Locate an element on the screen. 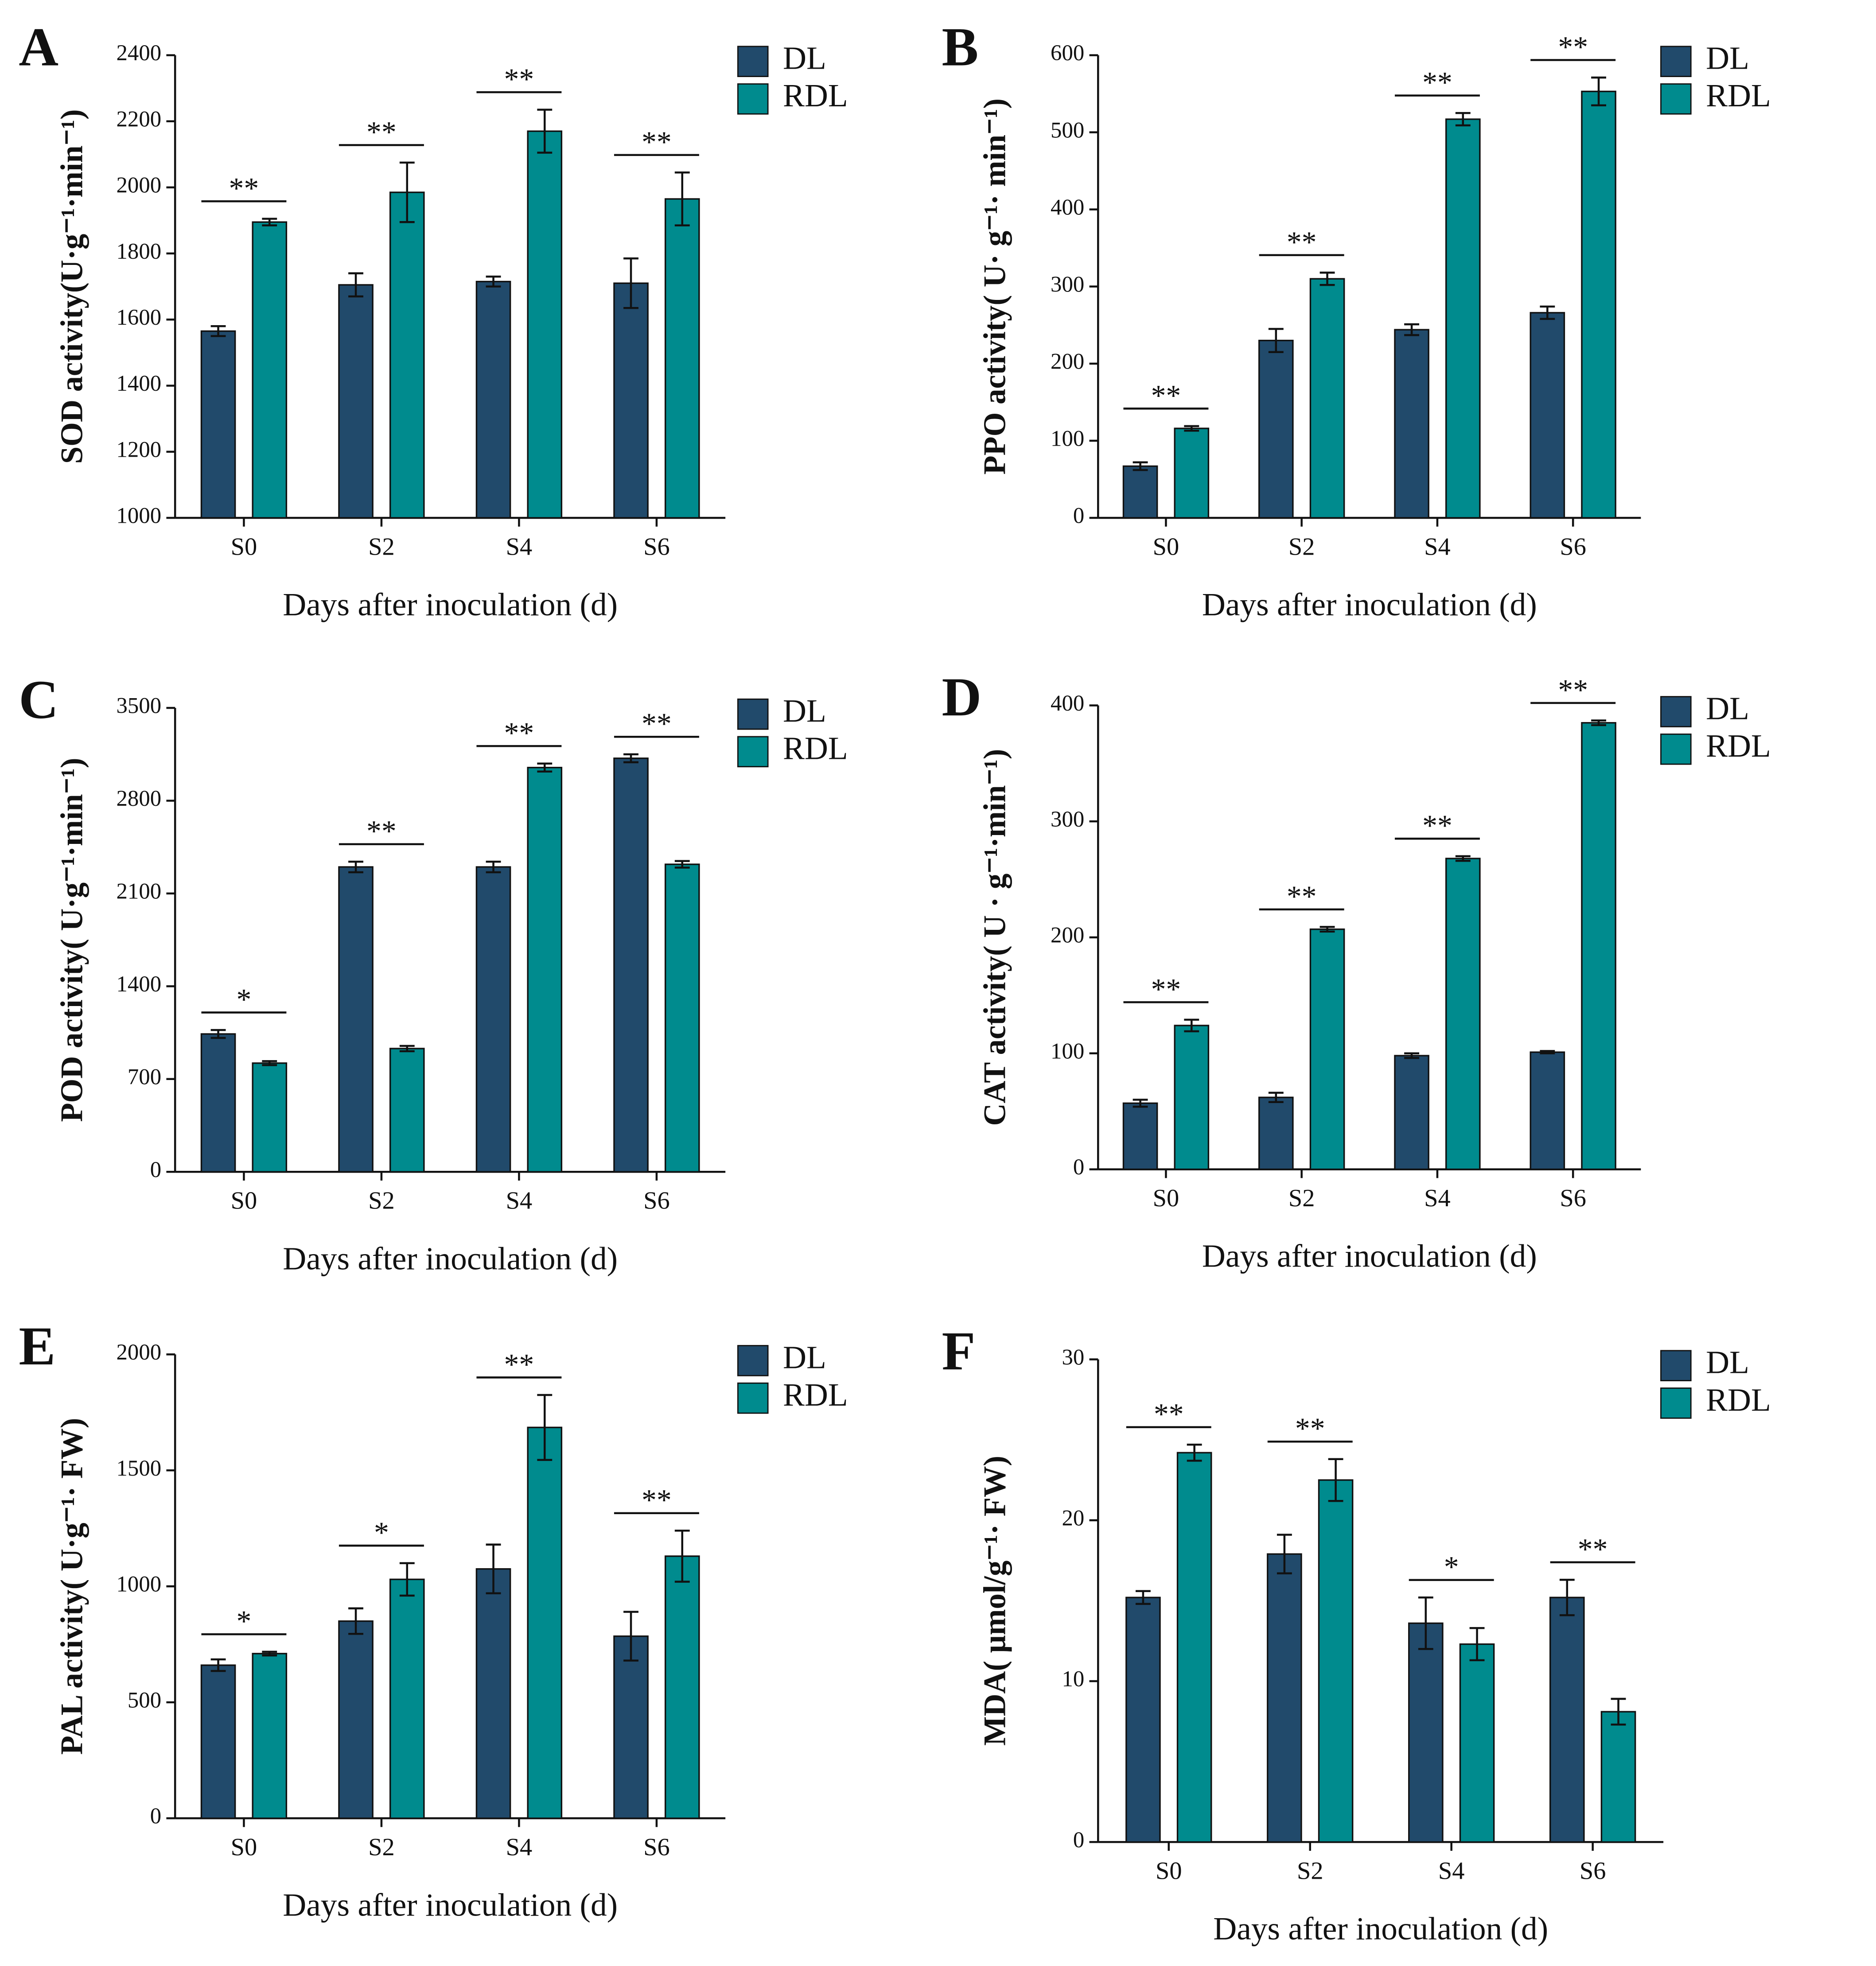 The image size is (1876, 1966). x-axis-label: Days after inoculation (d) is located at coordinates (450, 1258).